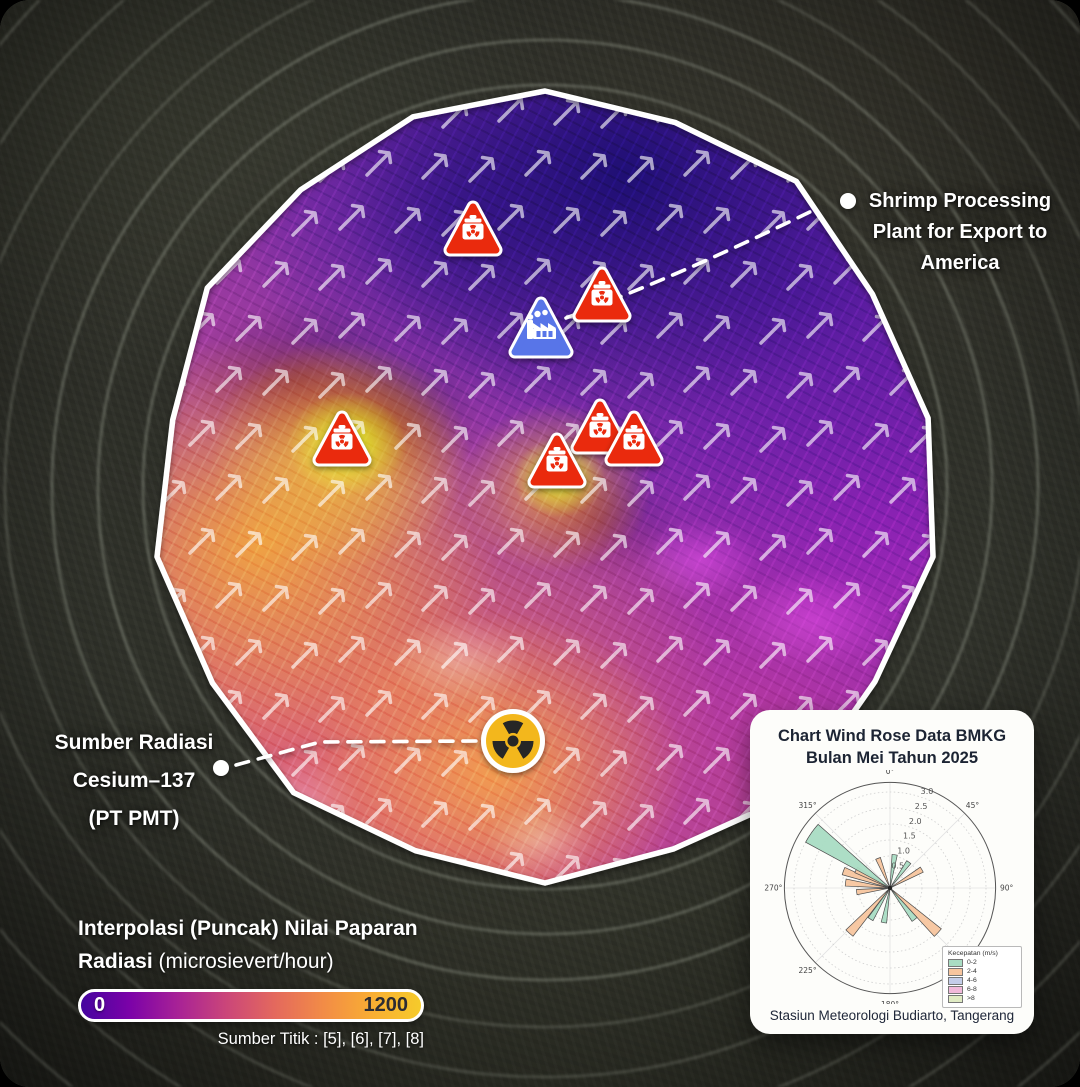  I want to click on windrose-legend-item: 6-8, so click(982, 990).